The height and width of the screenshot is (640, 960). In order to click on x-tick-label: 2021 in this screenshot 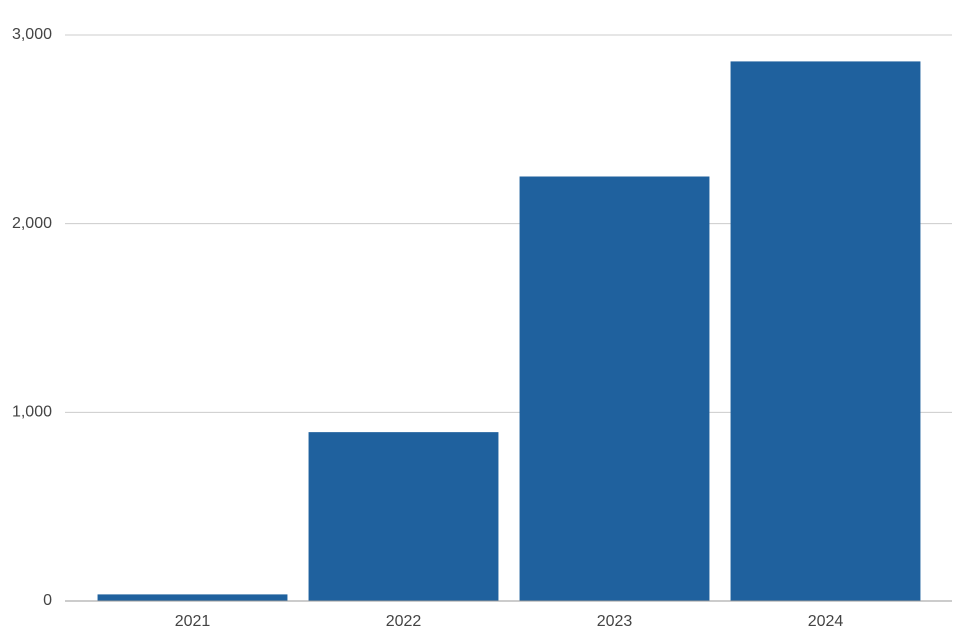, I will do `click(193, 621)`.